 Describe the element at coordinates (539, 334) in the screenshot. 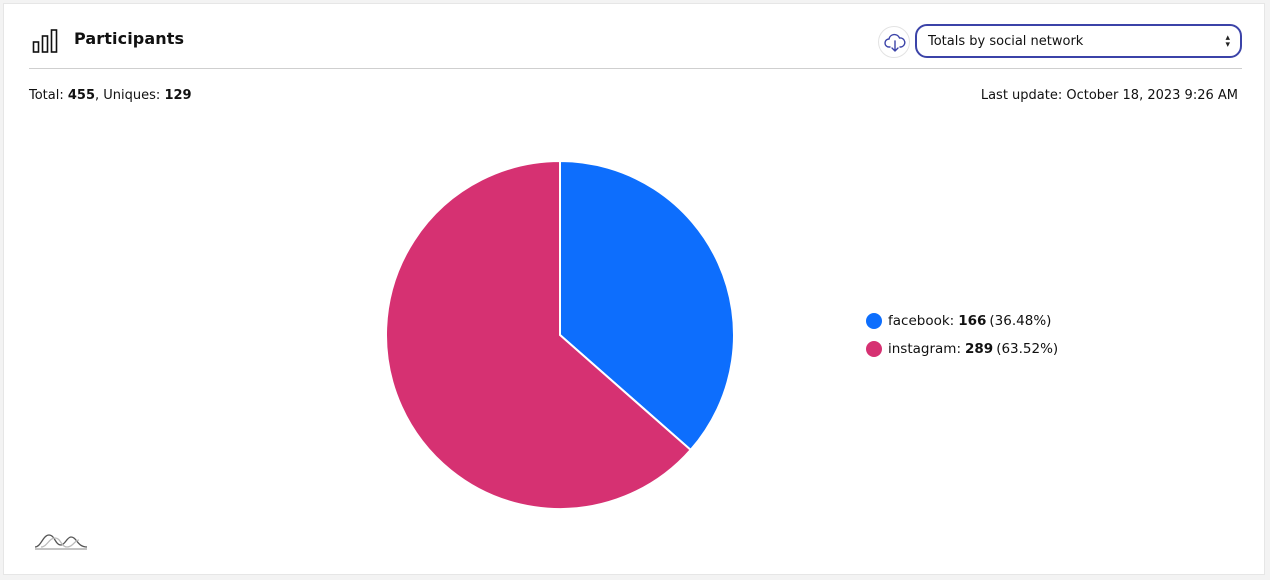

I see `pie-slice-instagram` at that location.